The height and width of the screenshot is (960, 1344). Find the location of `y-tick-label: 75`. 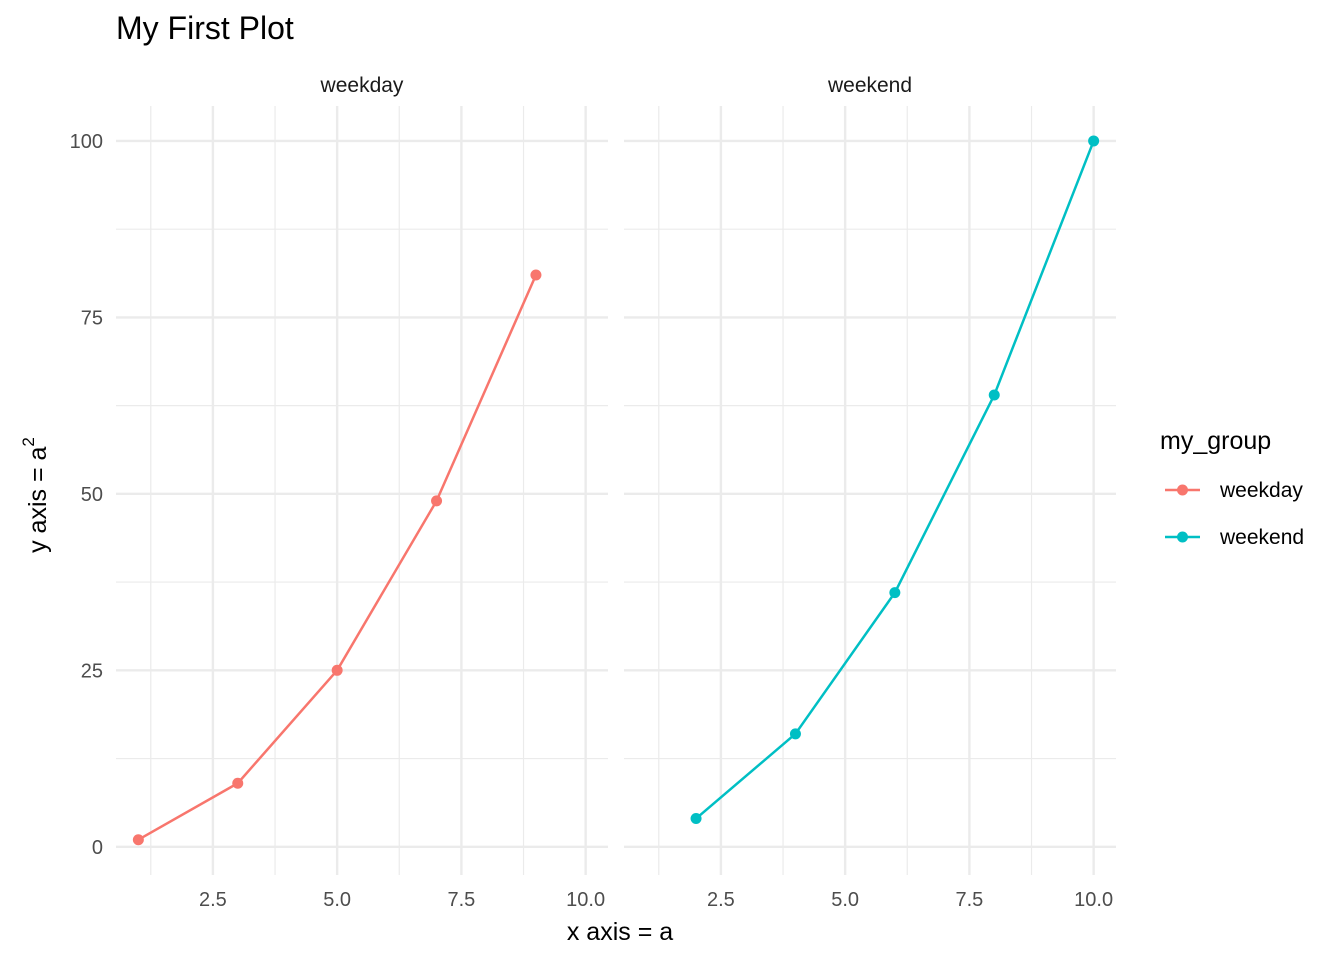

y-tick-label: 75 is located at coordinates (92, 318).